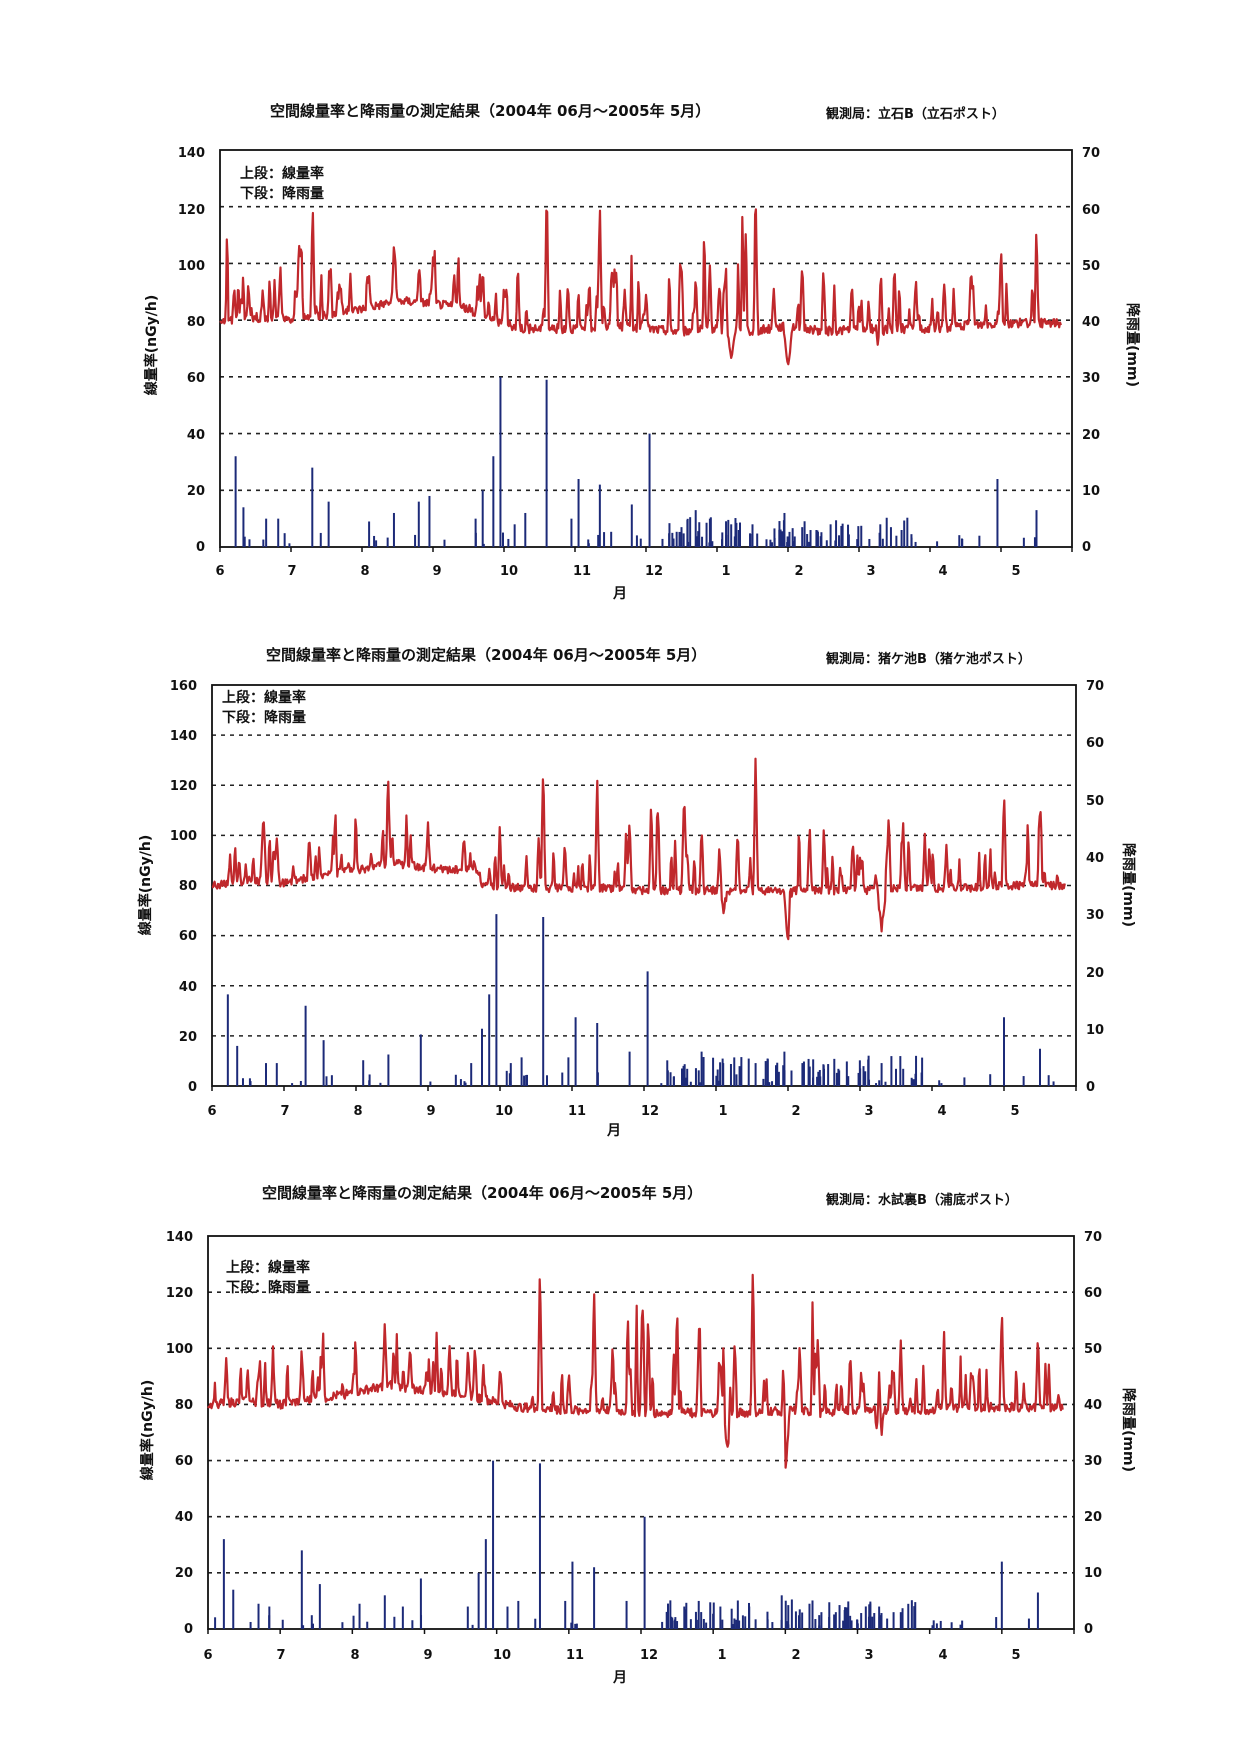  Describe the element at coordinates (183, 686) in the screenshot. I see `y-left-tick: 160` at that location.